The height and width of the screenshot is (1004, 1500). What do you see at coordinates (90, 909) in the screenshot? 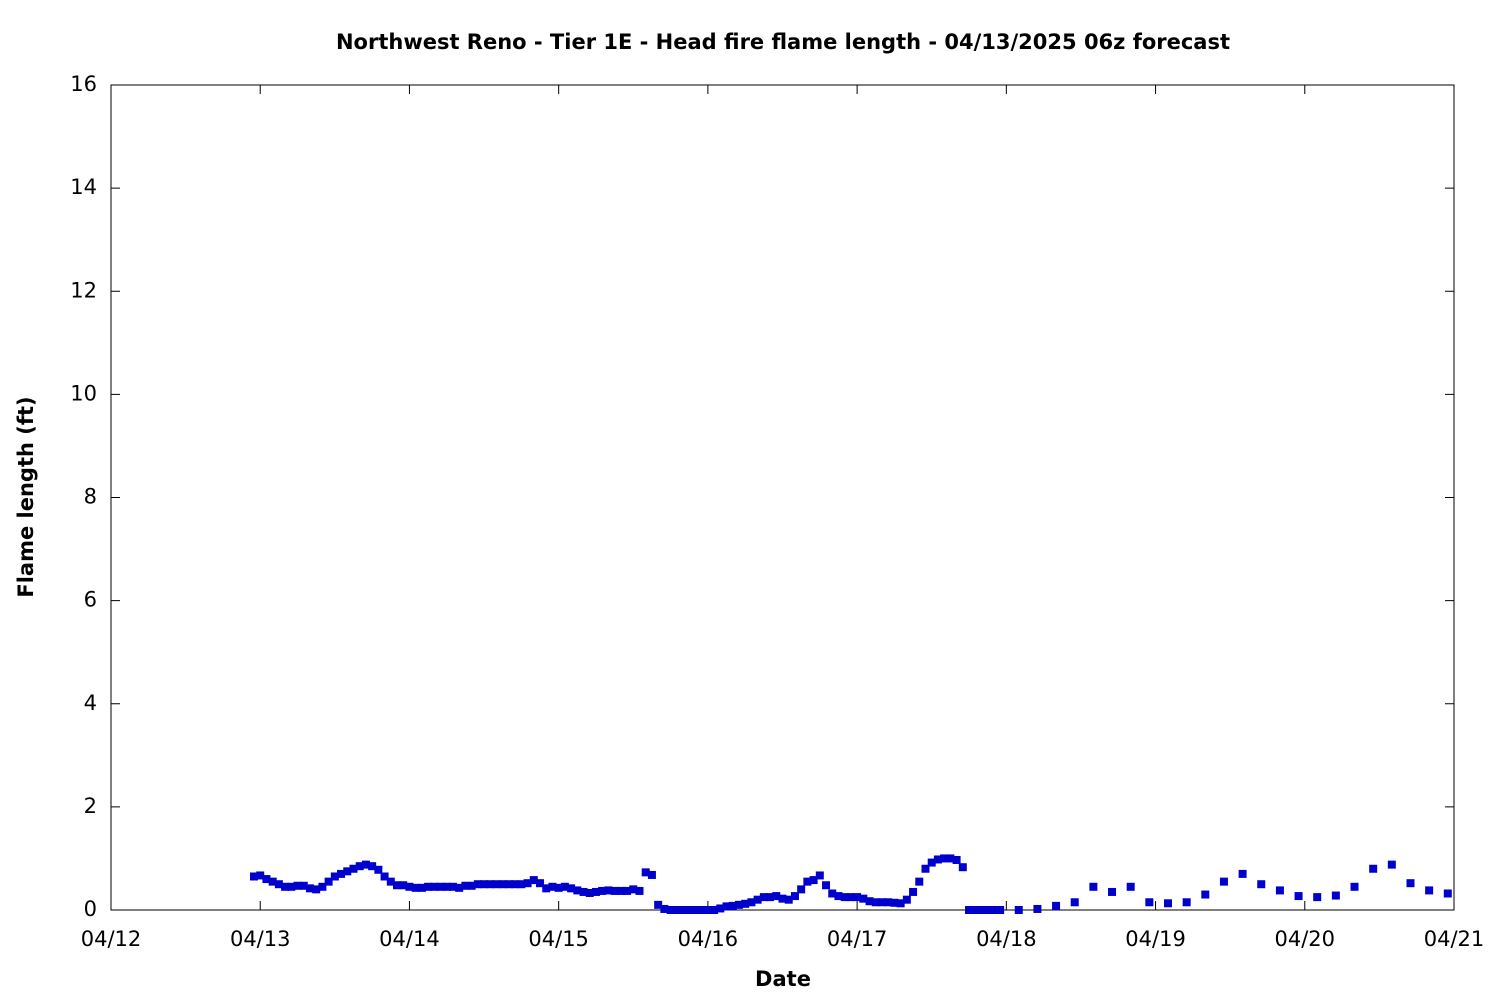
I see `y-tick-label: 0` at bounding box center [90, 909].